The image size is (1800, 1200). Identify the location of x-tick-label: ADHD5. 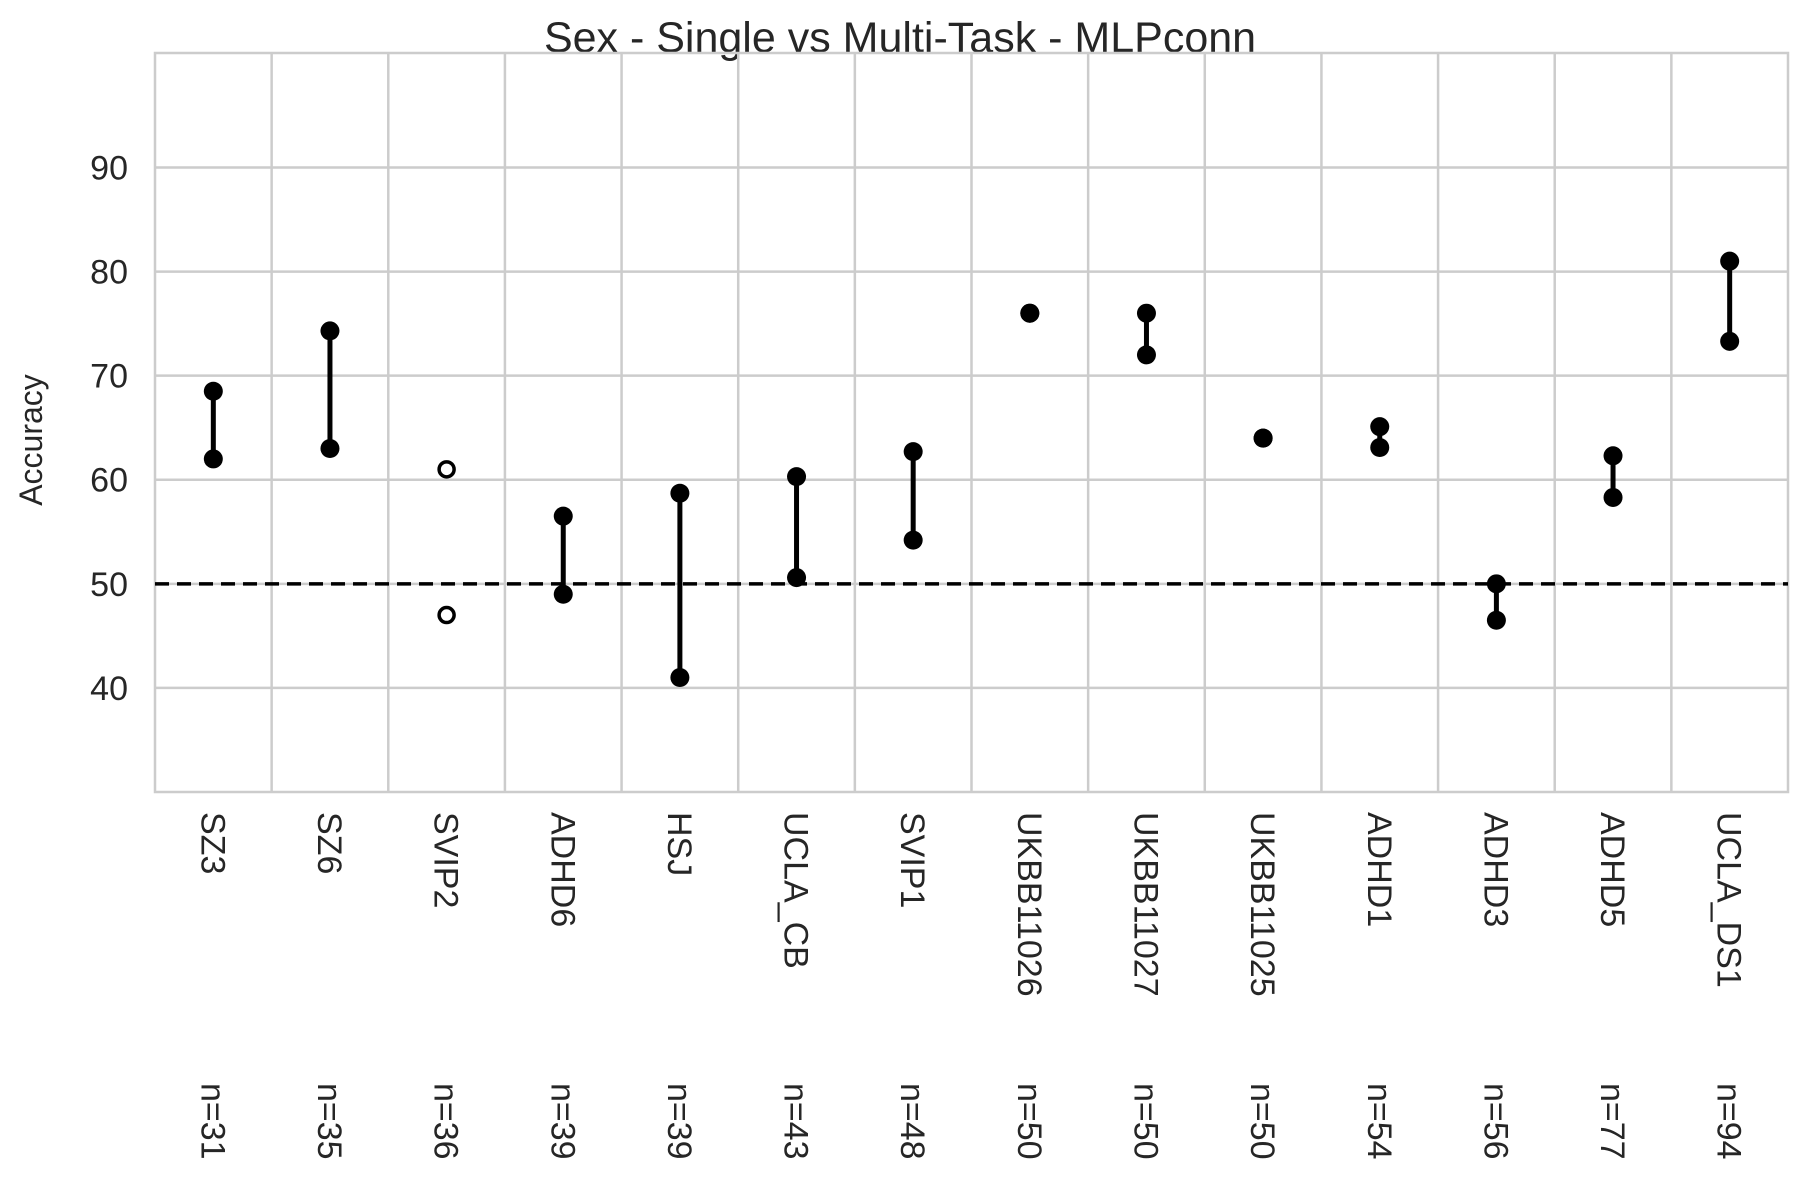
(1612, 869).